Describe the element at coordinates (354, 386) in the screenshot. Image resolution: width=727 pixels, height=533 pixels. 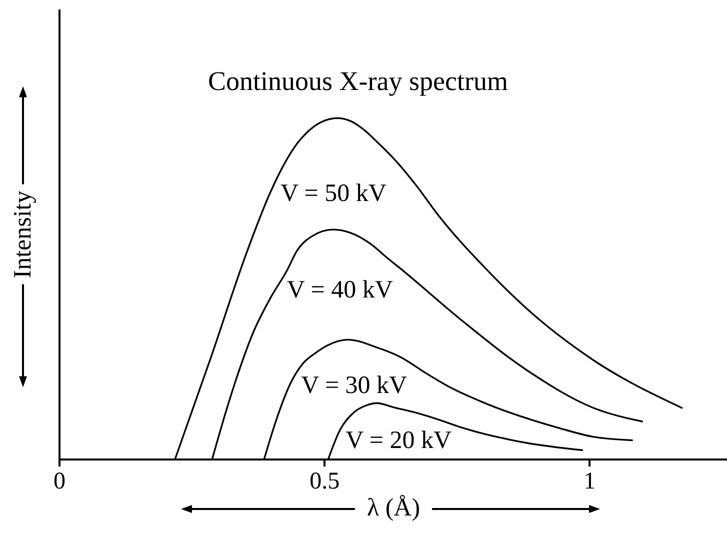
I see `series-label: V = 30 kV` at that location.